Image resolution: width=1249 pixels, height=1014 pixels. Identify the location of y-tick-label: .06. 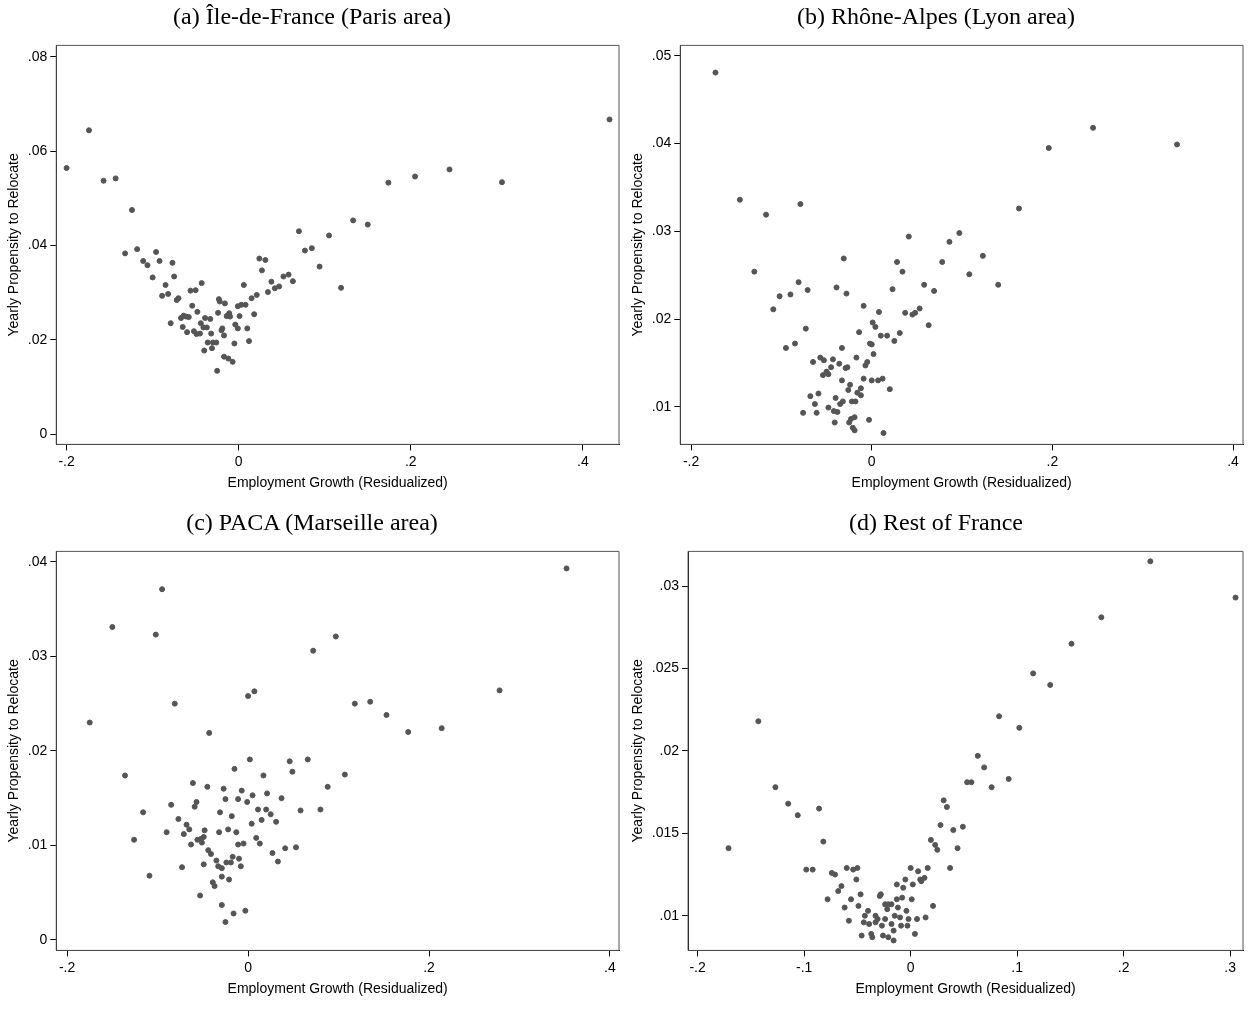
(37, 149).